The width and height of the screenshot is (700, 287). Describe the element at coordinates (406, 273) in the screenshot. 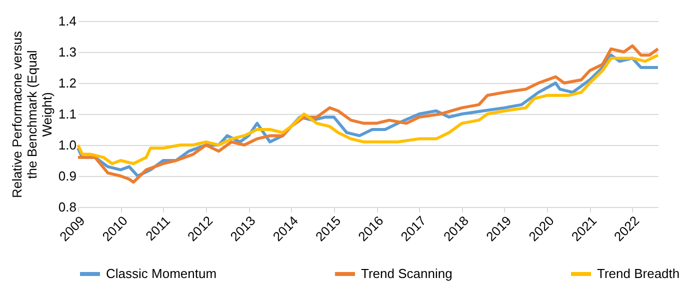

I see `legend-label: Trend Scanning` at that location.